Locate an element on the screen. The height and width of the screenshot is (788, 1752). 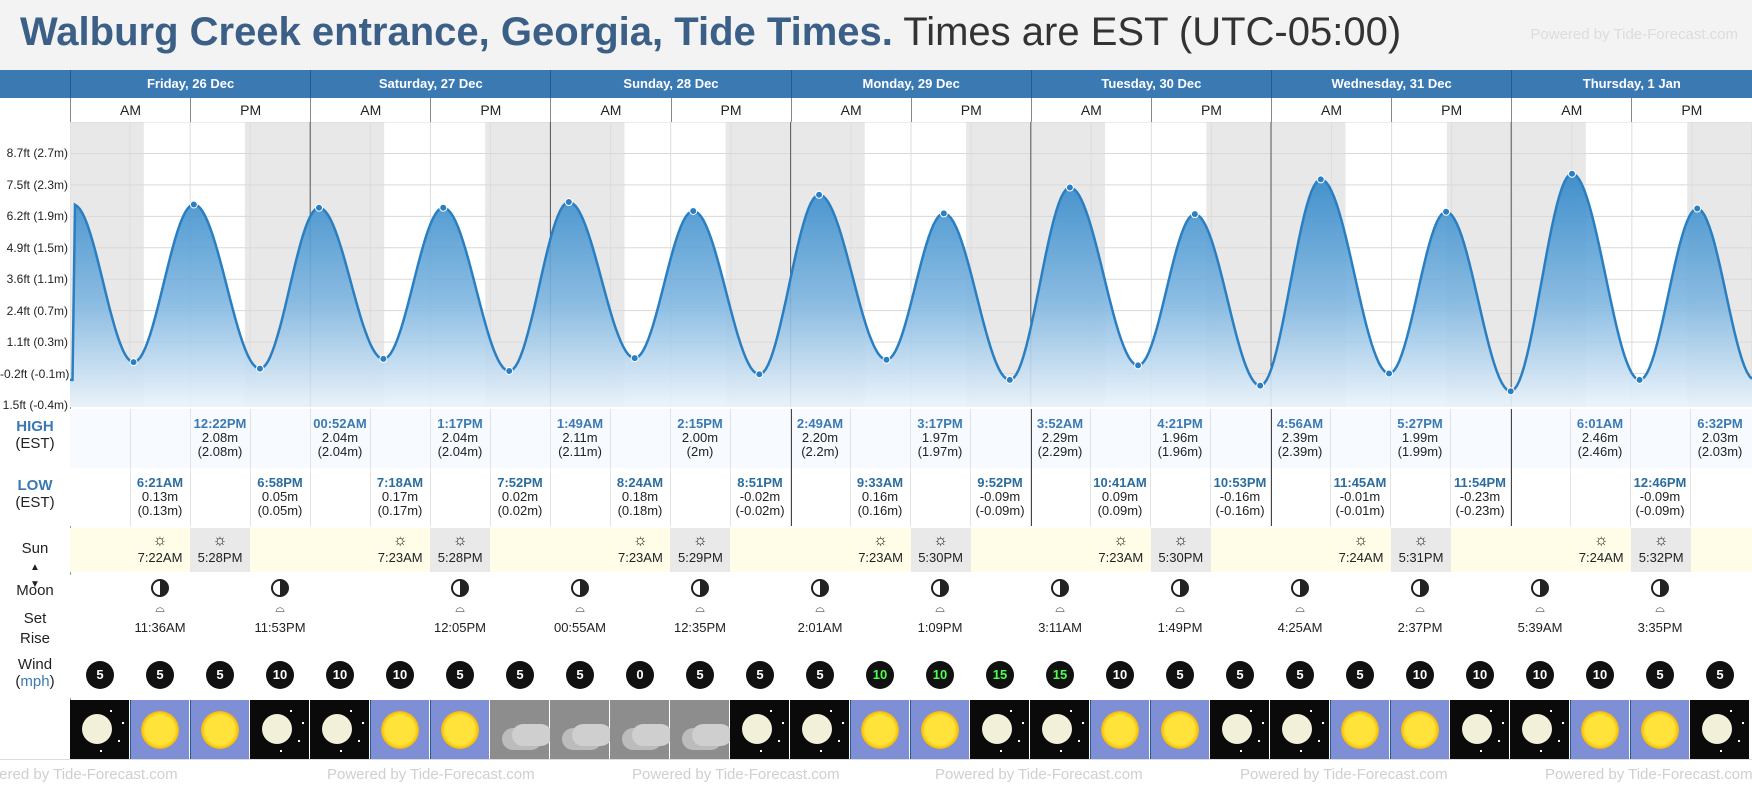
moon-cell: ⌓ 1:09PM is located at coordinates (940, 610).